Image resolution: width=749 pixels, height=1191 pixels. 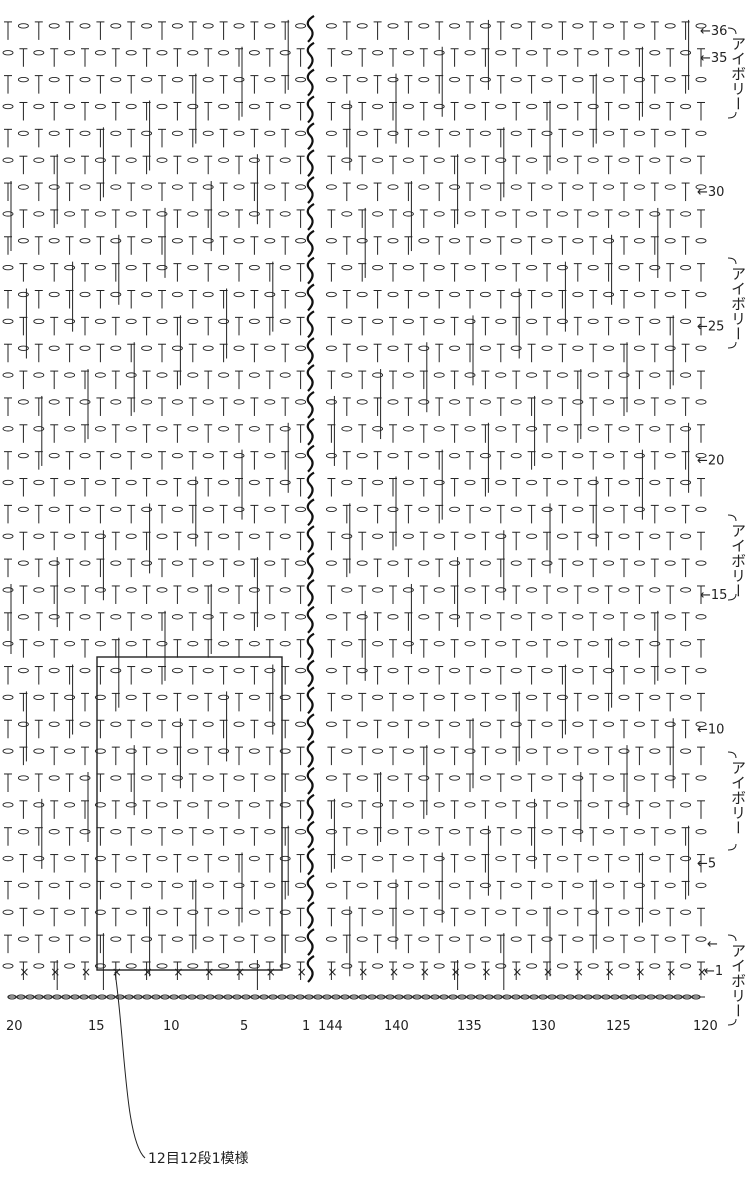 I want to click on color-label: アイボリー, so click(x=738, y=560).